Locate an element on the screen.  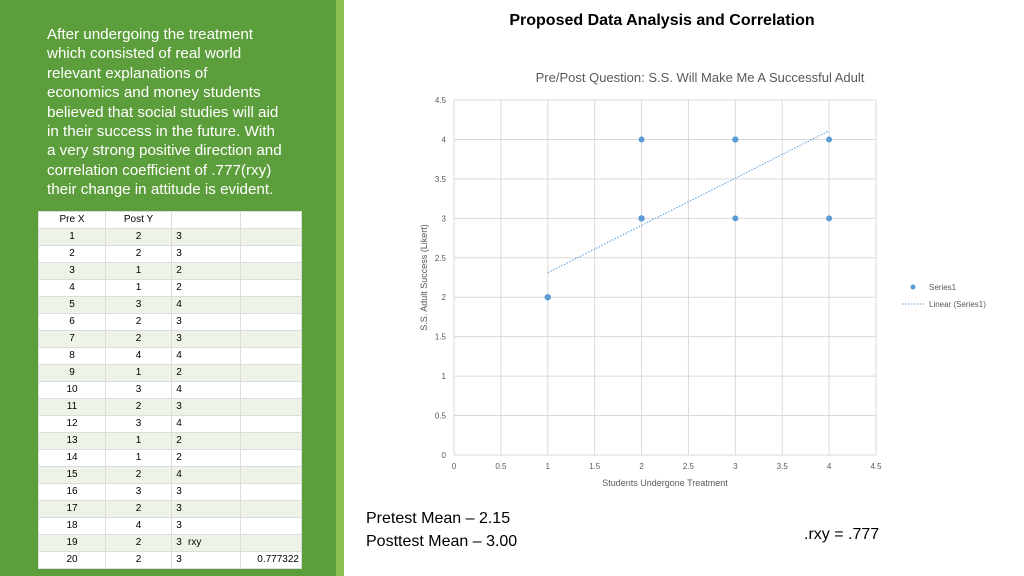
y-tick-label: 4.5 is located at coordinates (441, 100).